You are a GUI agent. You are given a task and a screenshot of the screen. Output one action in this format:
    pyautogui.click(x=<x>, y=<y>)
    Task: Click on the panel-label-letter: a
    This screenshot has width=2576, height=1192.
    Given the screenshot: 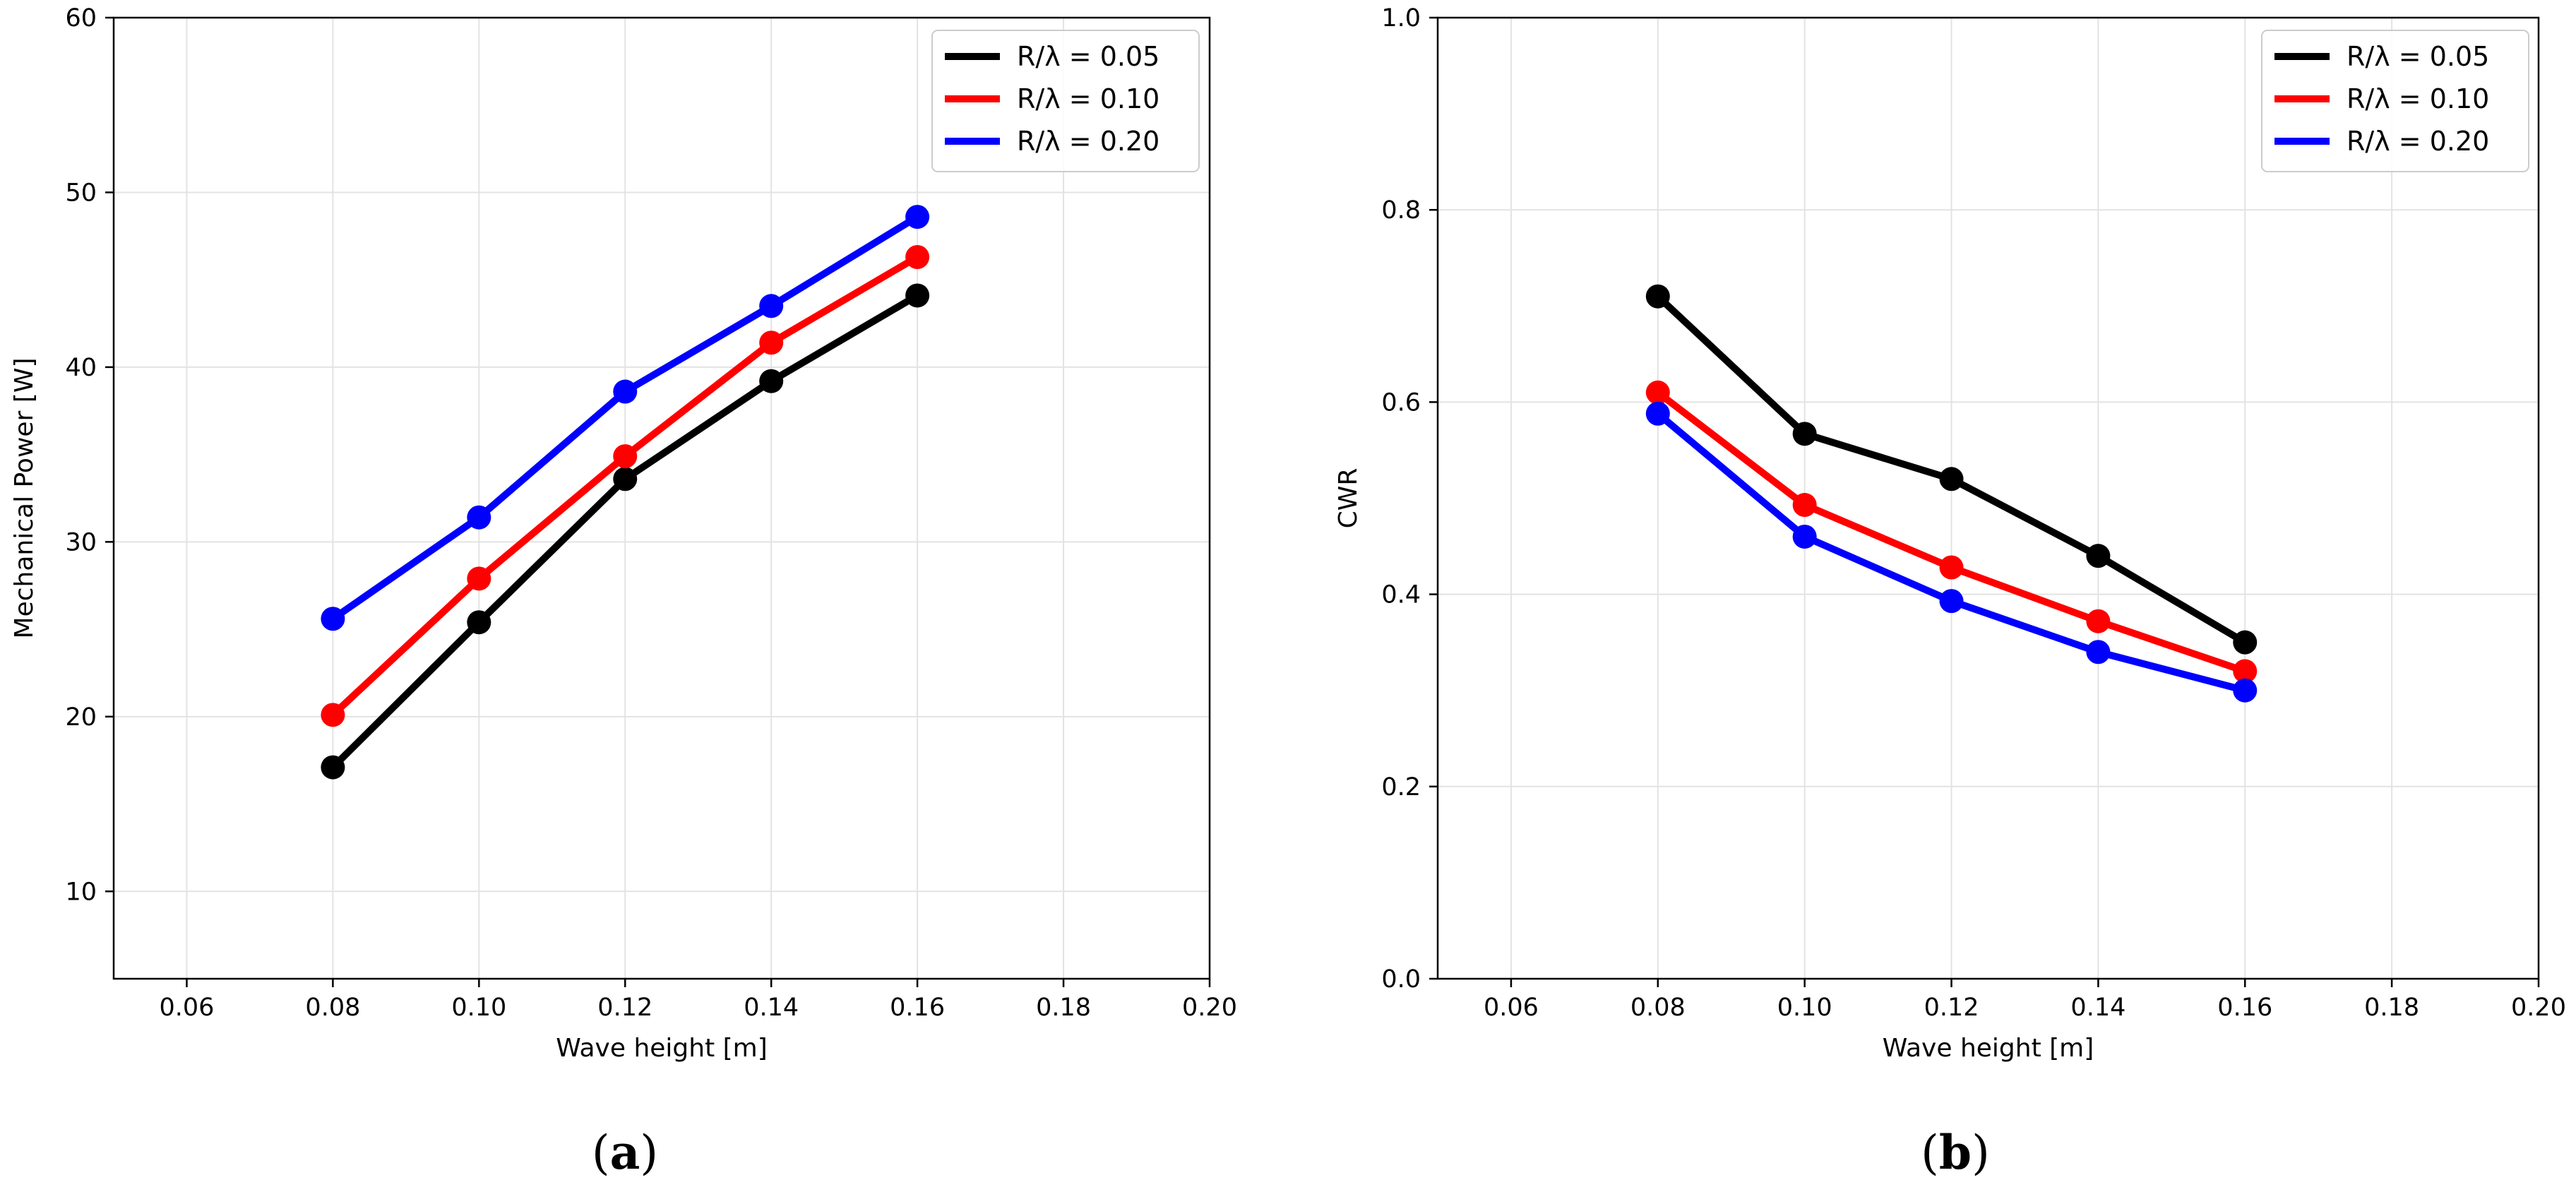 What is the action you would take?
    pyautogui.click(x=625, y=1152)
    